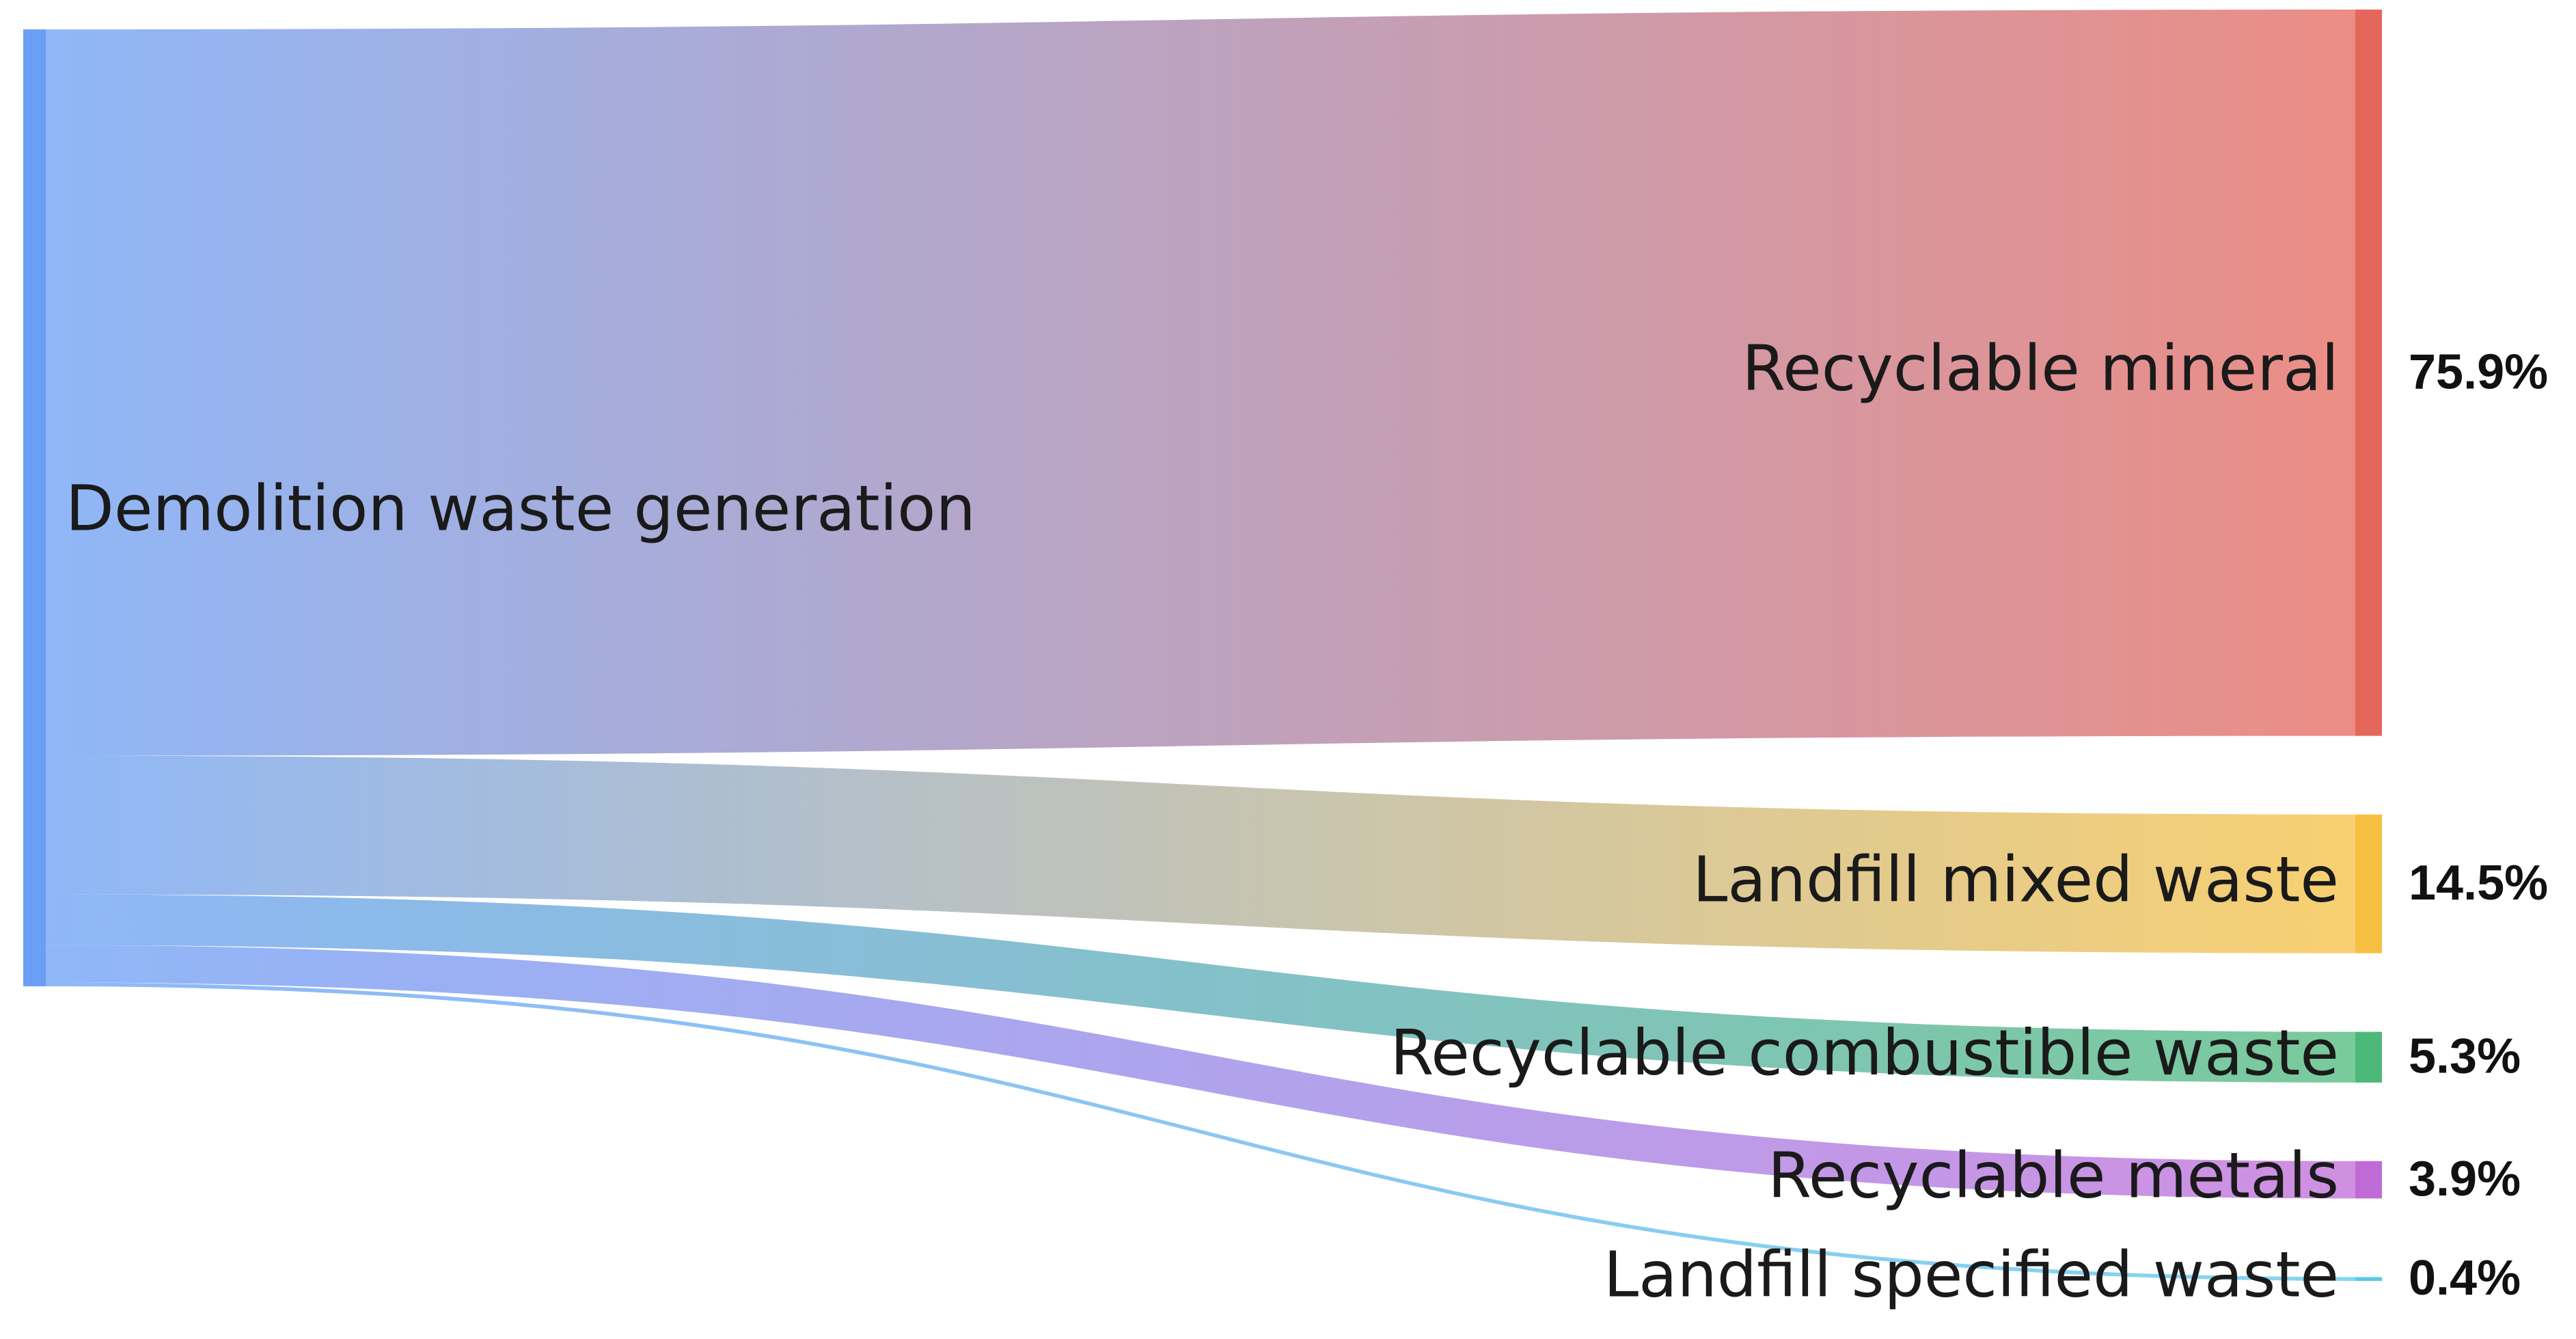 This screenshot has width=2576, height=1339. I want to click on source-node, so click(34, 507).